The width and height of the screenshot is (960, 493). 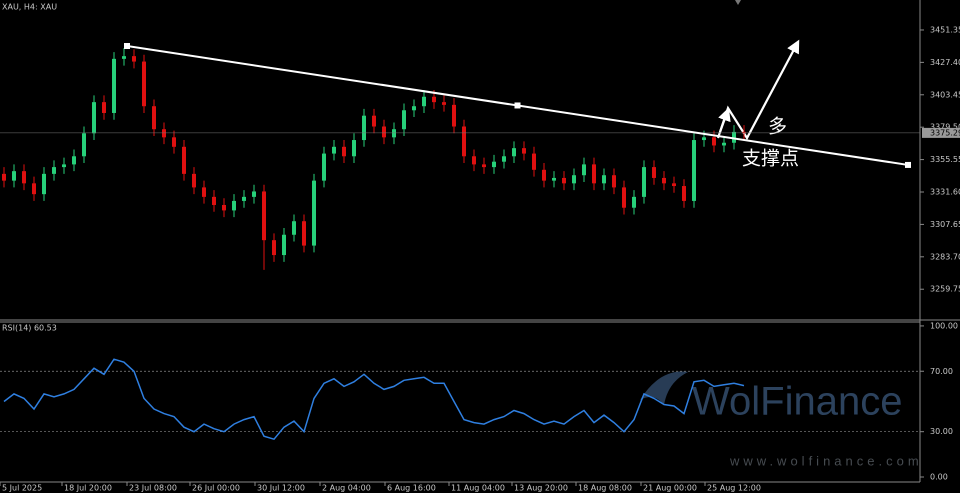 What do you see at coordinates (734, 488) in the screenshot?
I see `x-tick-label: 25 Aug 12:00` at bounding box center [734, 488].